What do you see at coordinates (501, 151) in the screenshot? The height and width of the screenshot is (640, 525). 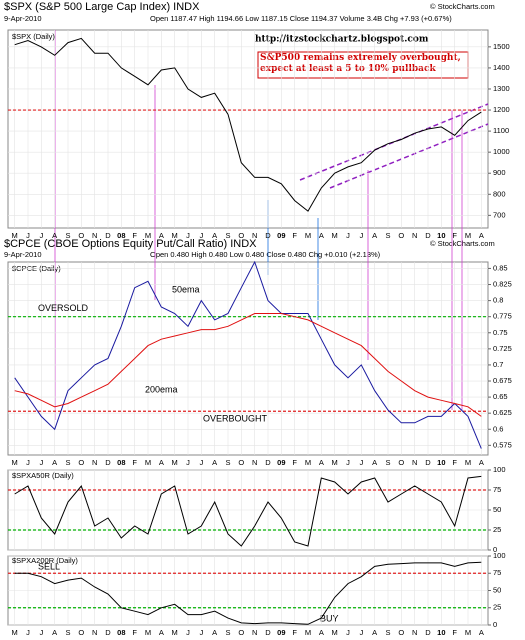 I see `y-tick-label: 1000` at bounding box center [501, 151].